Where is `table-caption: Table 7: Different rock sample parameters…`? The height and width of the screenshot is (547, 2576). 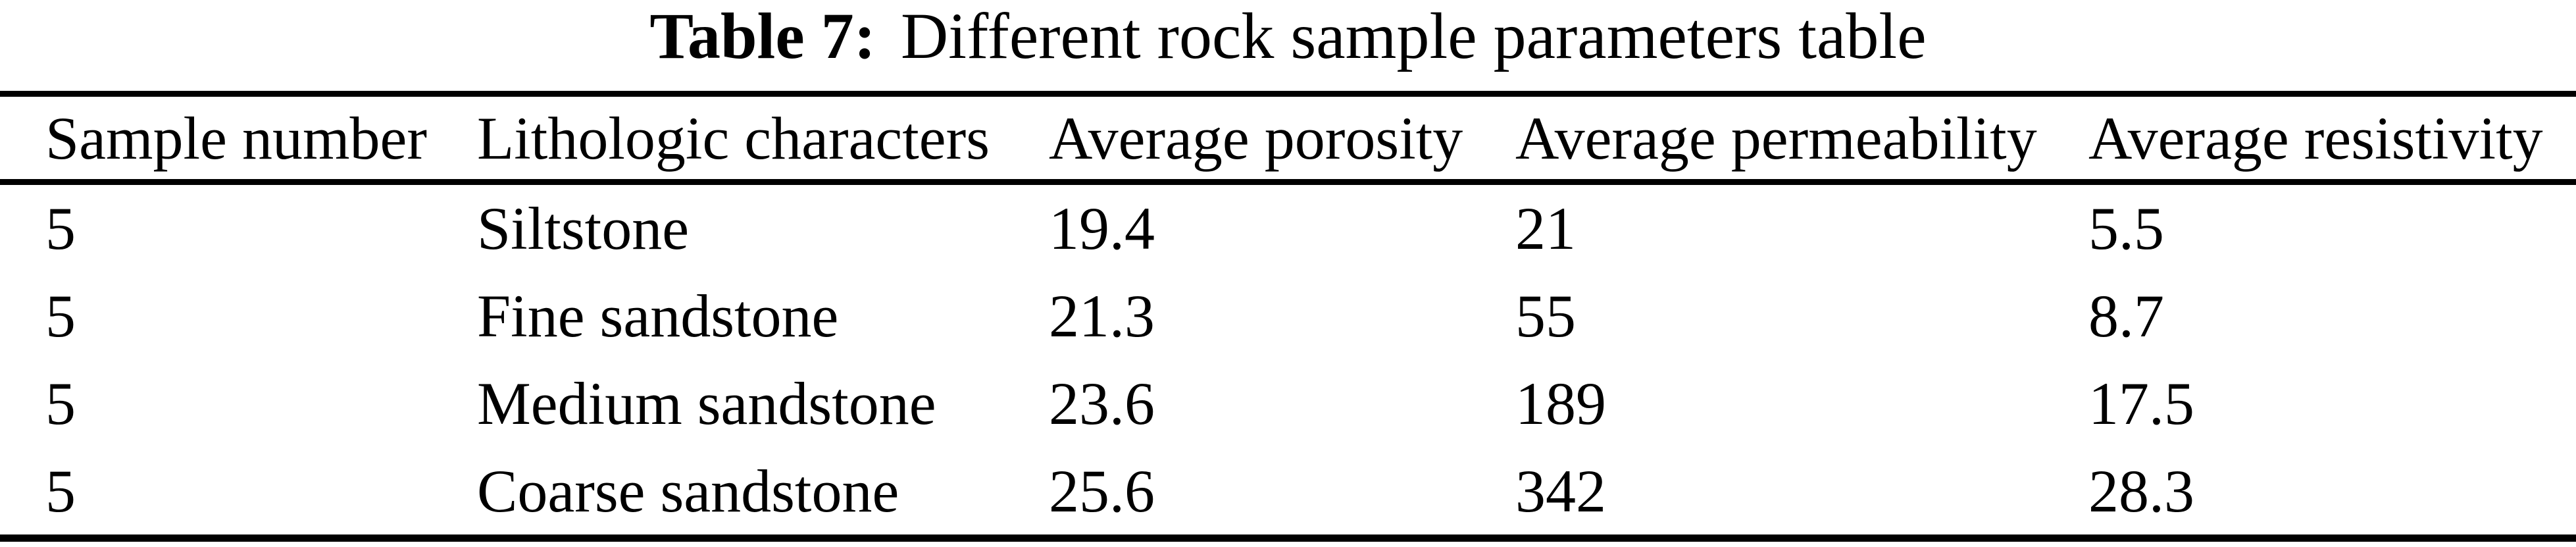
table-caption: Table 7: Different rock sample parameters… is located at coordinates (1288, 35).